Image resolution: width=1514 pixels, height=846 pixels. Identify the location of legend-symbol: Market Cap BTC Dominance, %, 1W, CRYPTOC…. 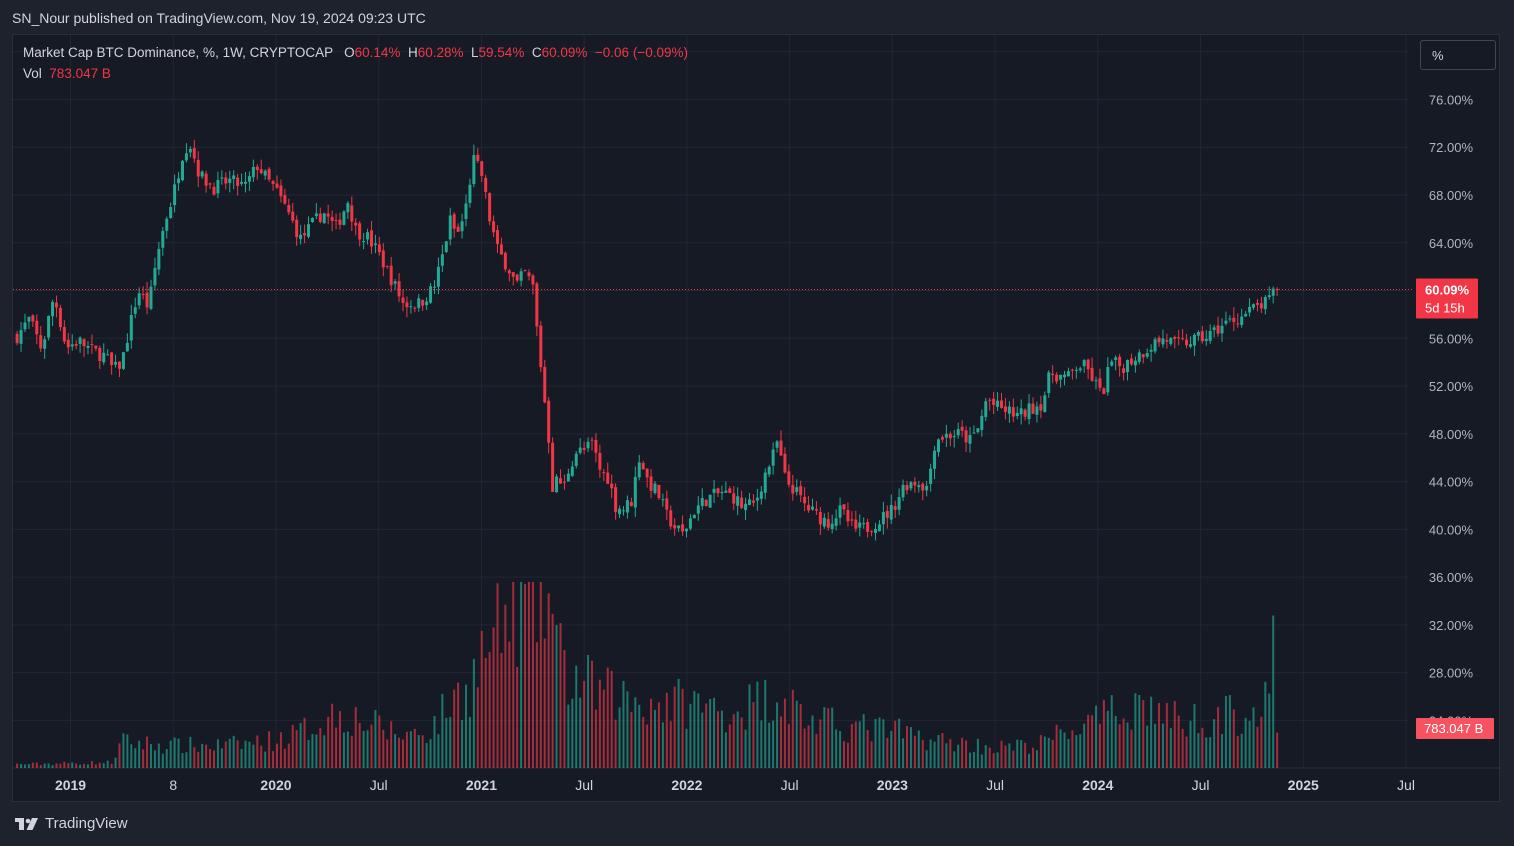
(178, 52).